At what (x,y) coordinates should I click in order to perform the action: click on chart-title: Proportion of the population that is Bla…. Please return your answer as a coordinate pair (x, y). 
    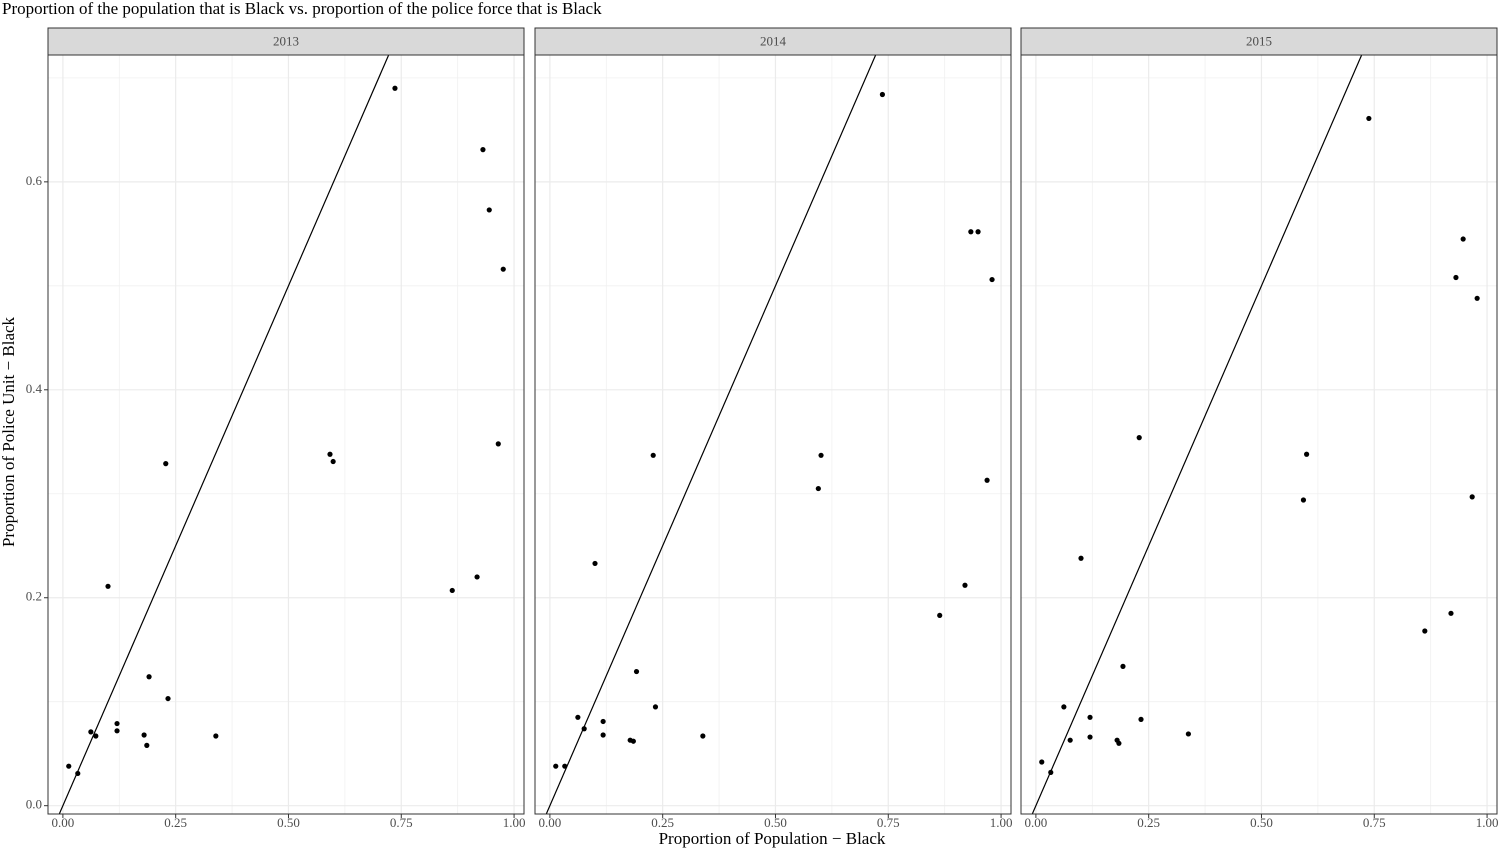
    Looking at the image, I should click on (302, 9).